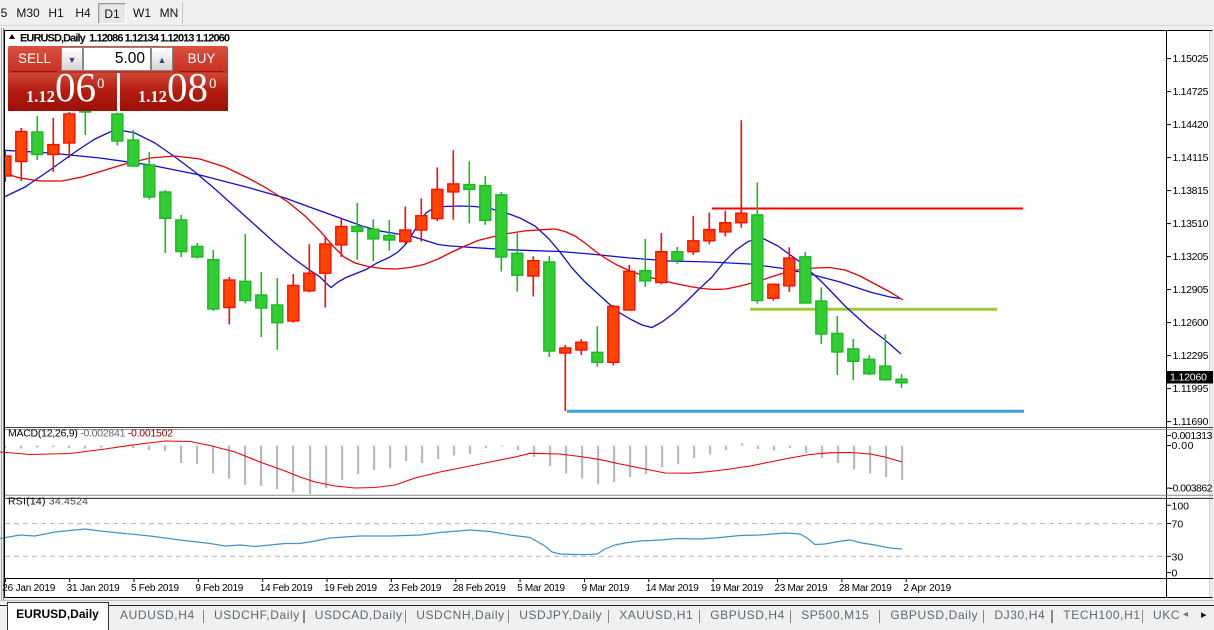 The height and width of the screenshot is (630, 1214). I want to click on svg-text: 1.11690, so click(1191, 422).